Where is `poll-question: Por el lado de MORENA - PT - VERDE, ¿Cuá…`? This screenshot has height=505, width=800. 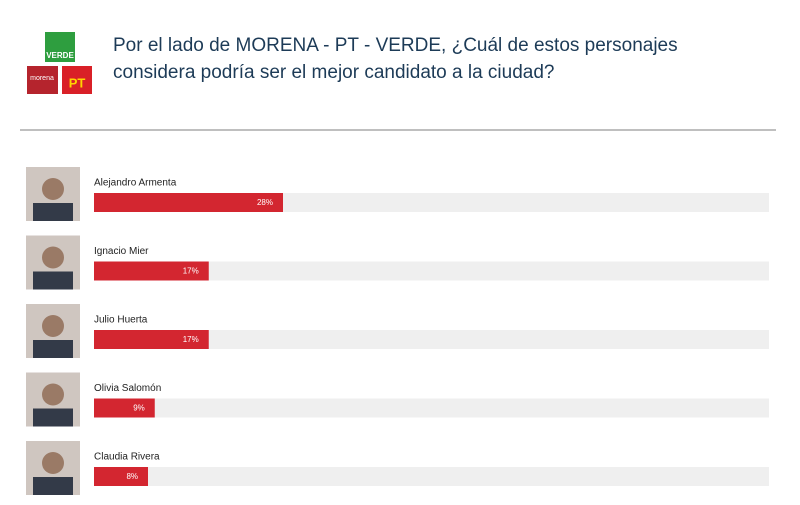
poll-question: Por el lado de MORENA - PT - VERDE, ¿Cuá… is located at coordinates (395, 59).